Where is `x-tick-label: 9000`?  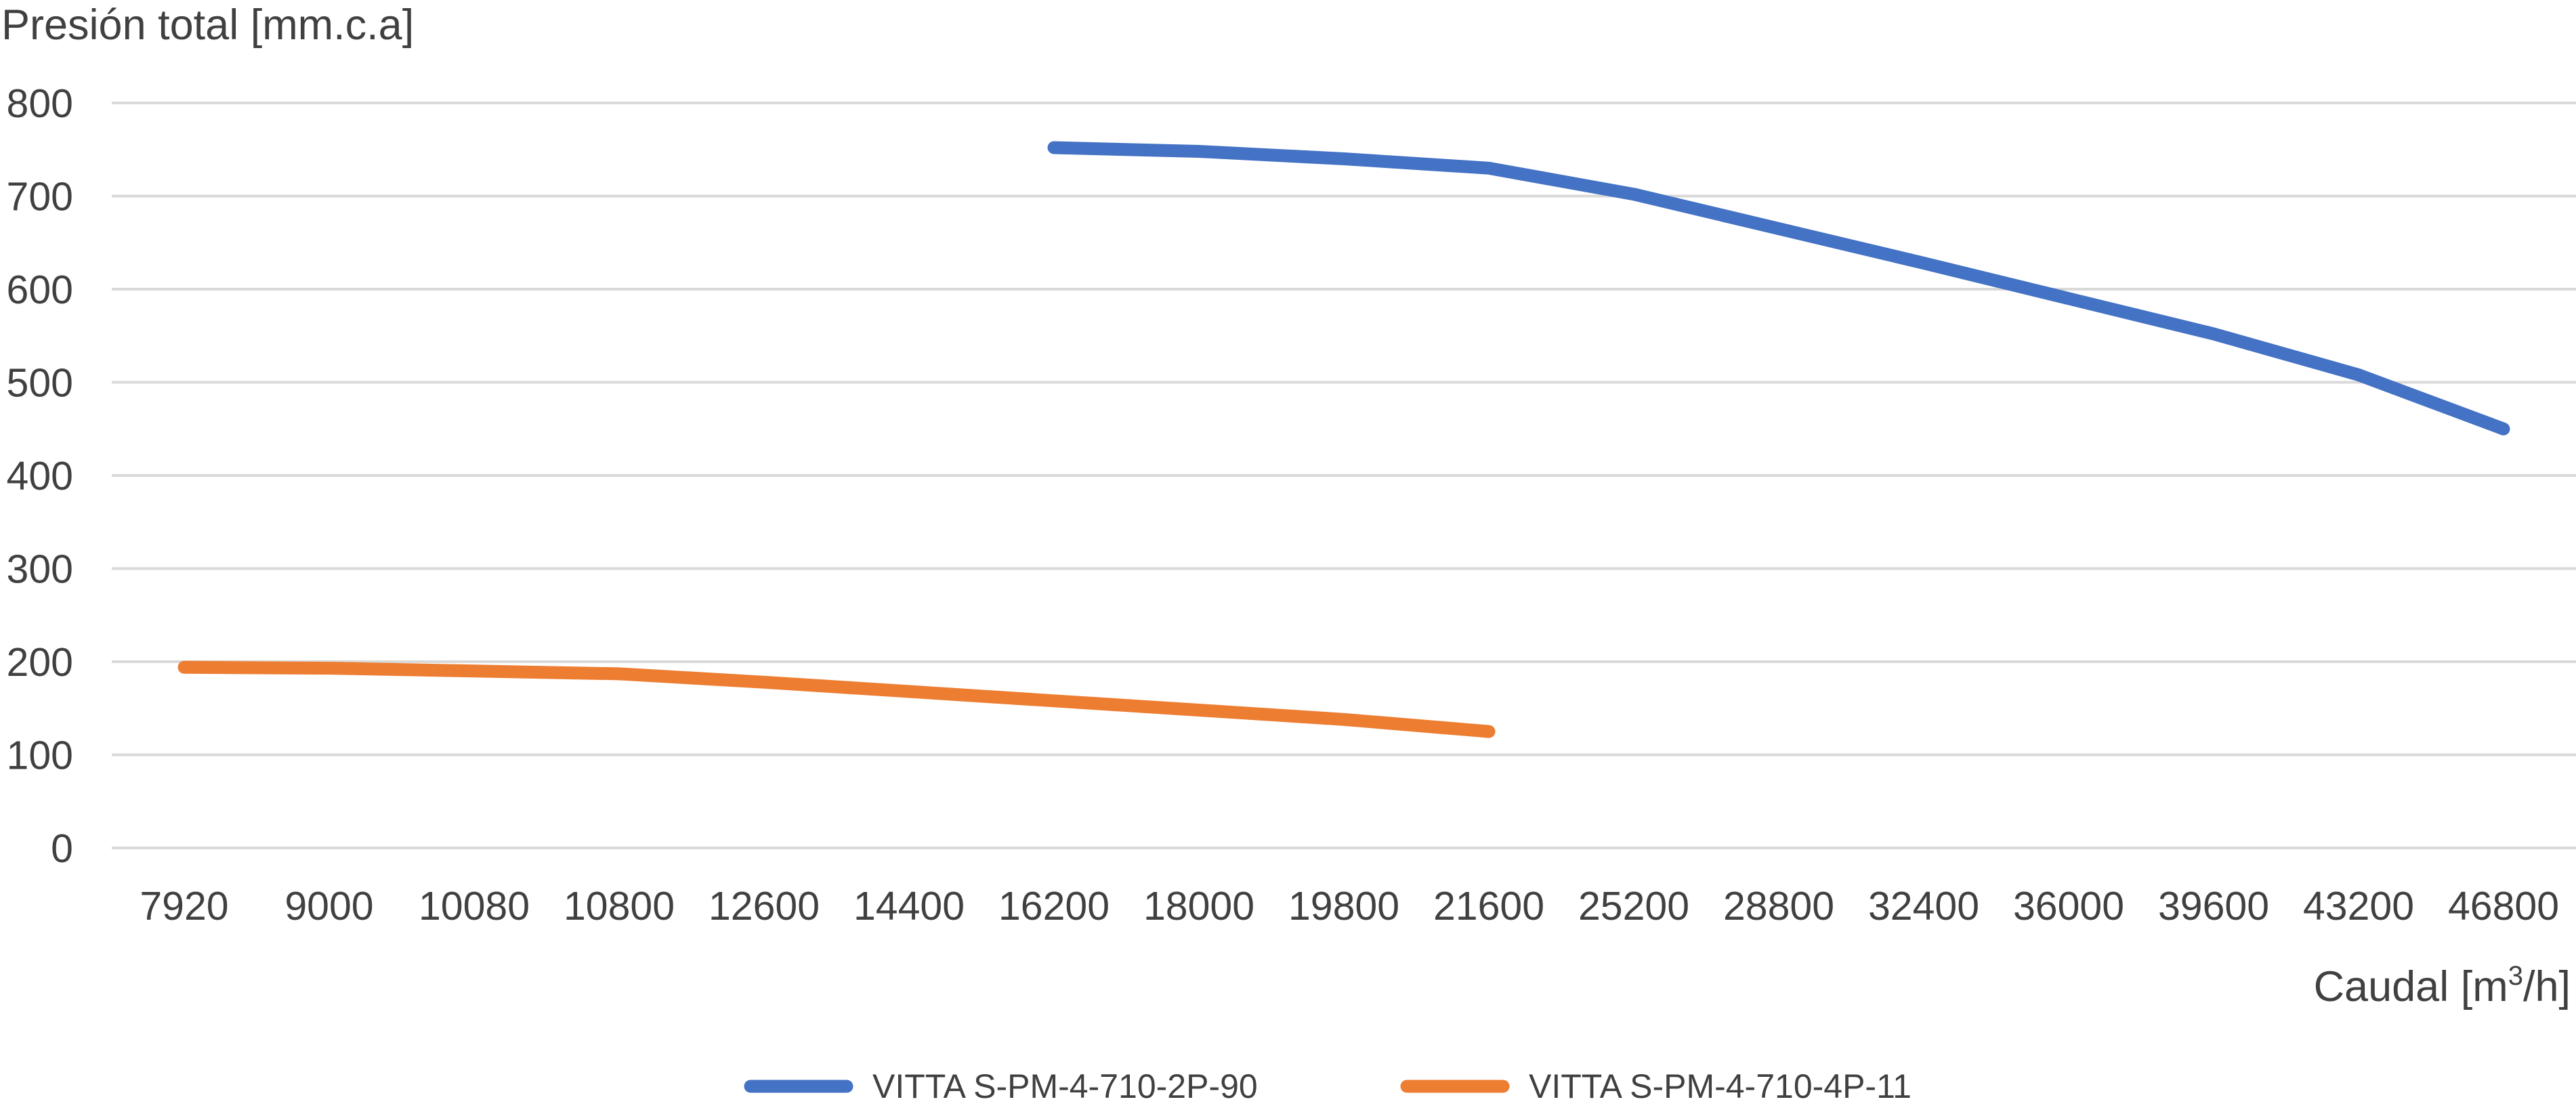 x-tick-label: 9000 is located at coordinates (328, 907).